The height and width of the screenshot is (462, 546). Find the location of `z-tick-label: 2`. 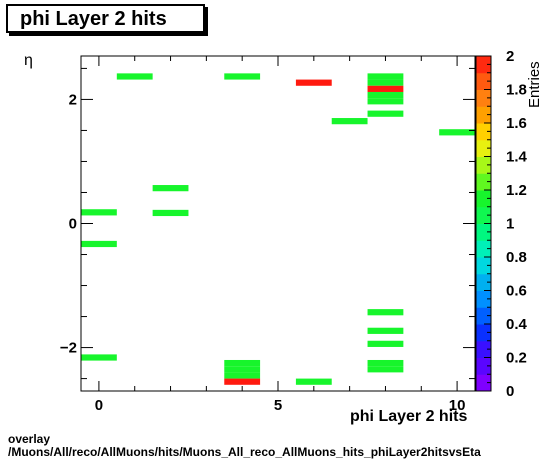

z-tick-label: 2 is located at coordinates (510, 56).